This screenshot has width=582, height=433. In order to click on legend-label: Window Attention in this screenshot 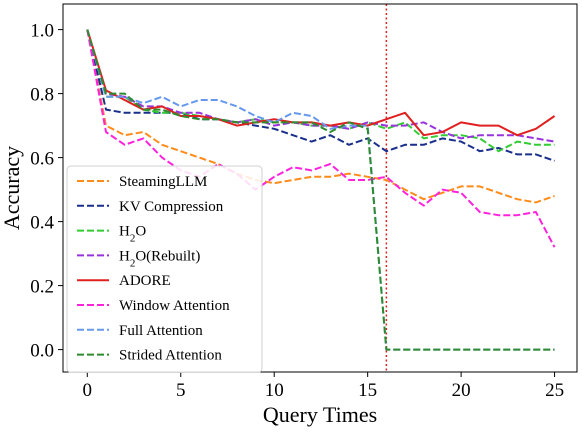, I will do `click(174, 306)`.